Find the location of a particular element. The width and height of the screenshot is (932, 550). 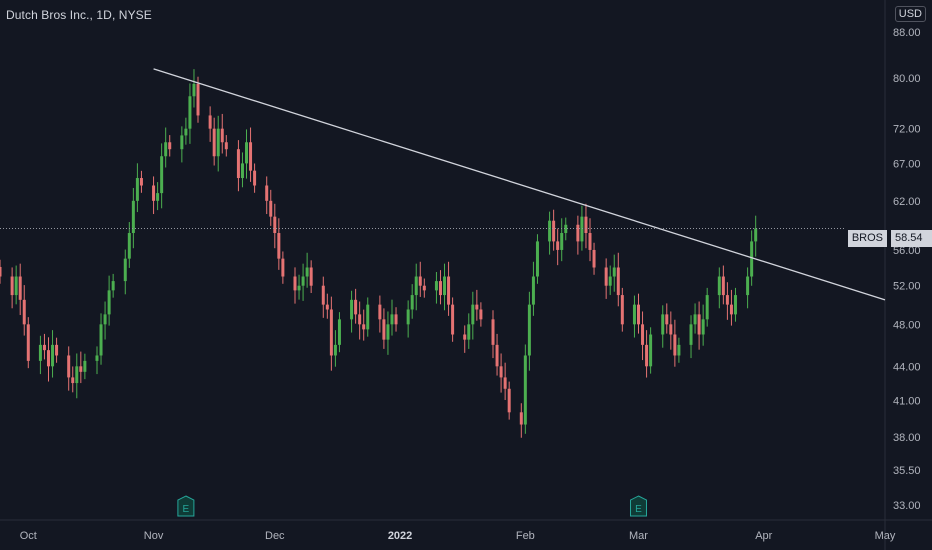

y-tick-label: 33.00 is located at coordinates (907, 506).